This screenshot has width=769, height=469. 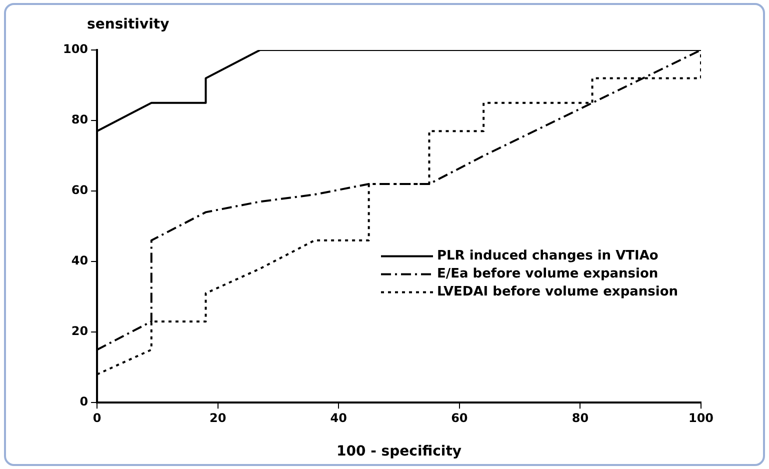 What do you see at coordinates (128, 24) in the screenshot?
I see `y-axis-title: sensitivity` at bounding box center [128, 24].